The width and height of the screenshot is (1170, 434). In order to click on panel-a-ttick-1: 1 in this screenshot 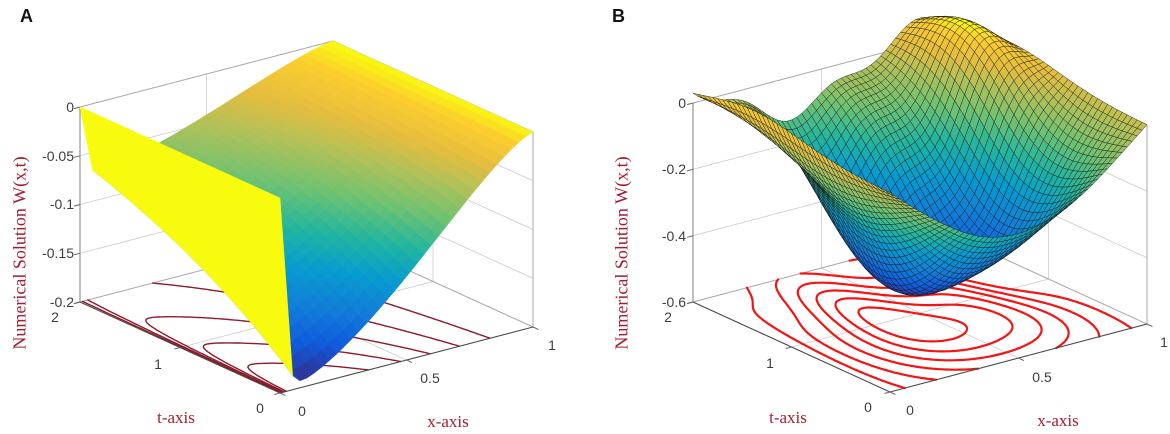, I will do `click(158, 364)`.